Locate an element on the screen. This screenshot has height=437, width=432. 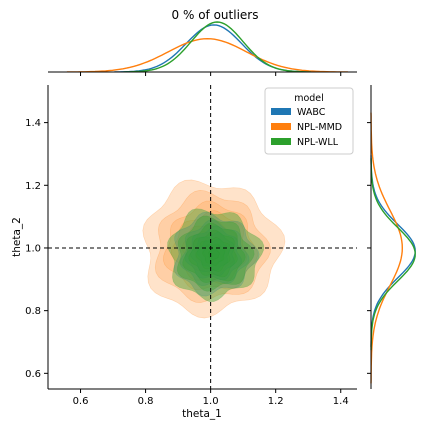
marginal-x-curve-npl-wll is located at coordinates (217, 46).